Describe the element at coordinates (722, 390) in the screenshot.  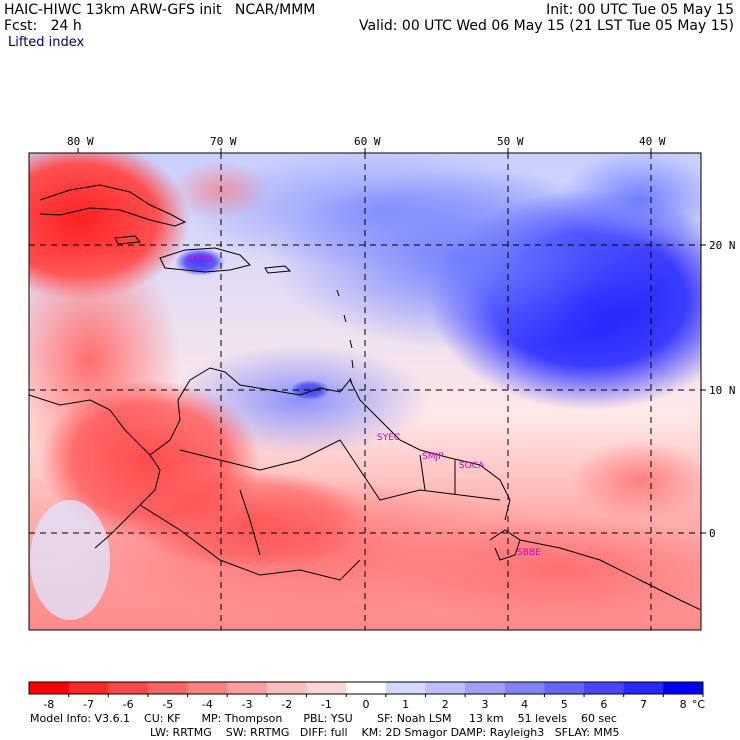
I see `lat-label-10n: 10 N` at that location.